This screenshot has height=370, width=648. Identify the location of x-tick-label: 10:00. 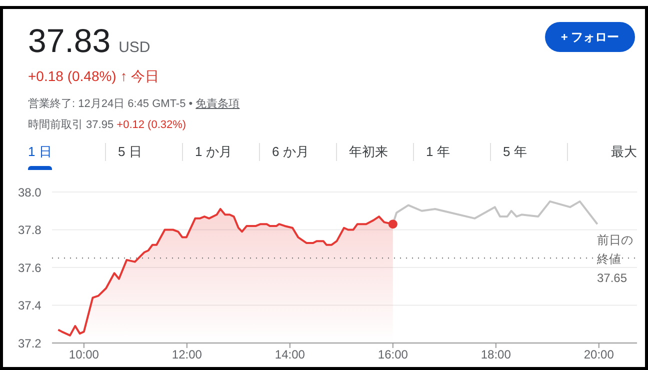
(84, 355).